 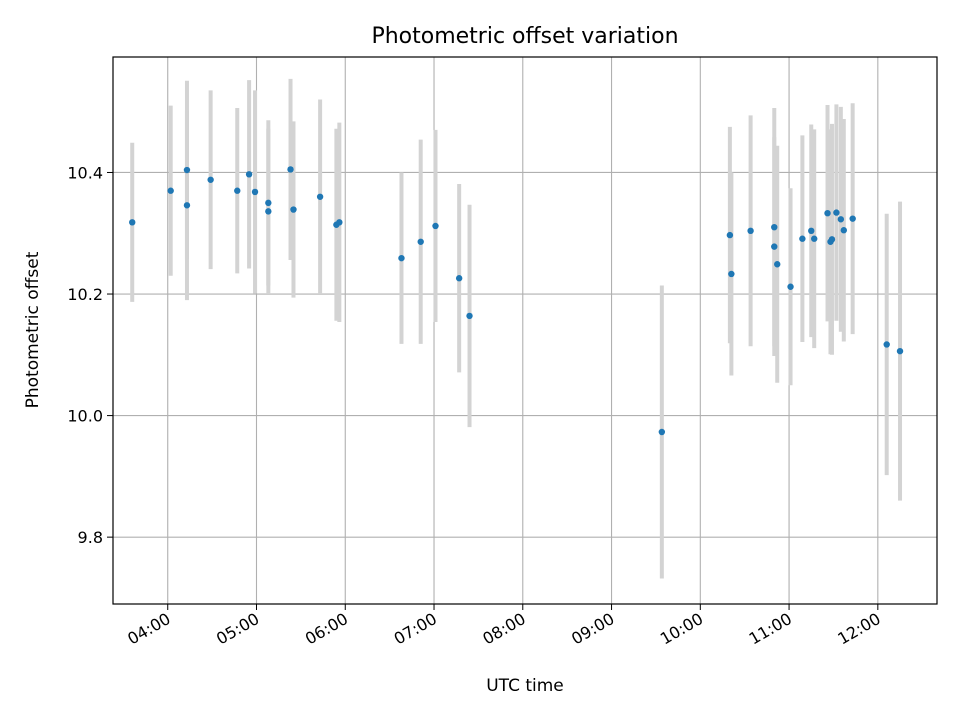 I want to click on y-tick-label: 10.2, so click(x=85, y=294).